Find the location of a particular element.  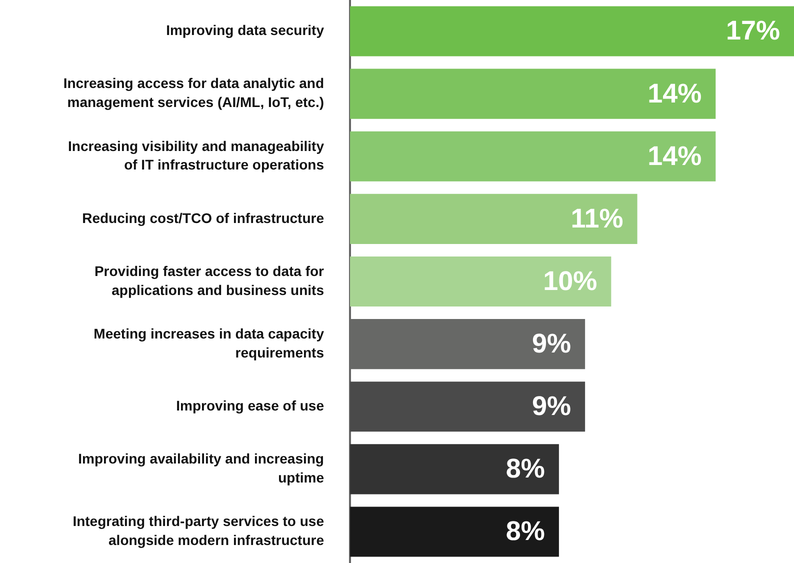

y-tick-label: Improving data security is located at coordinates (245, 30).